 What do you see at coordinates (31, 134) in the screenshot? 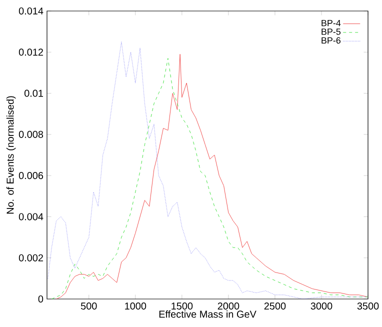
I see `y-tick-label: 0.008` at bounding box center [31, 134].